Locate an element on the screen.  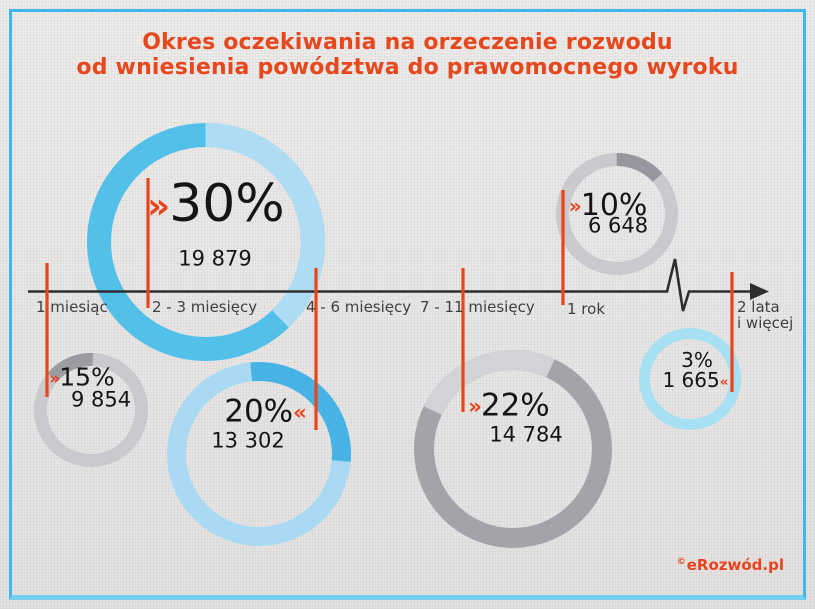
count-value: 19 879 is located at coordinates (215, 258).